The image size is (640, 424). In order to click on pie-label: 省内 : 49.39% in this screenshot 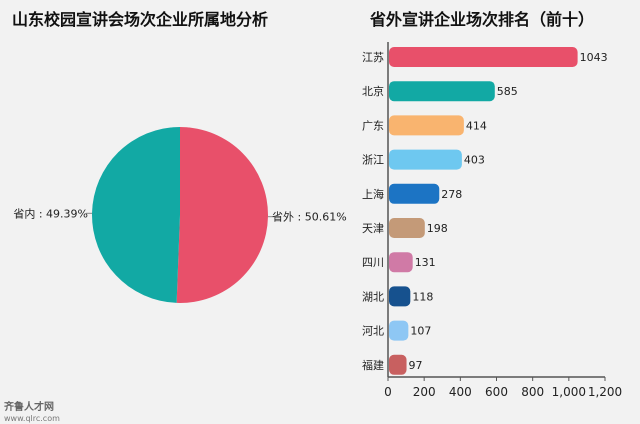, I will do `click(50, 213)`.